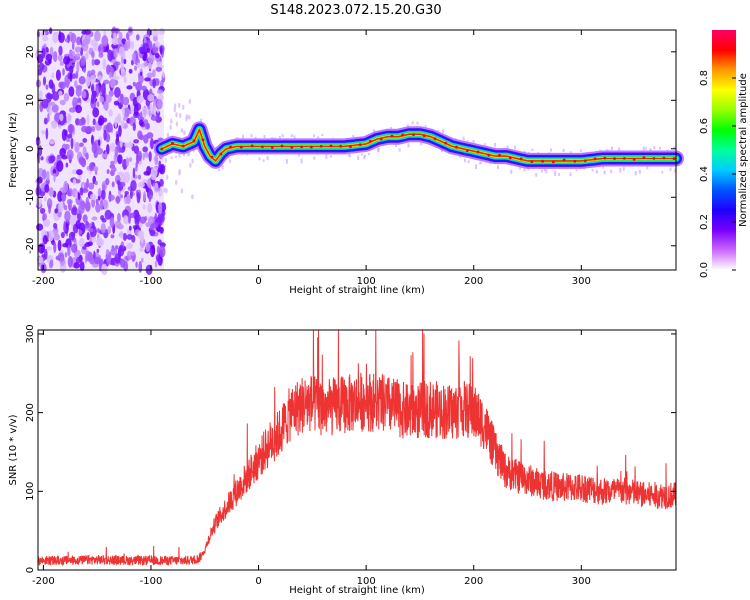 Image resolution: width=750 pixels, height=600 pixels. I want to click on x-tick-label: 0, so click(258, 281).